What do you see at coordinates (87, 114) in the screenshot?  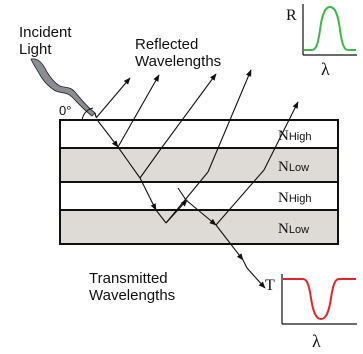 I see `angle-arc` at bounding box center [87, 114].